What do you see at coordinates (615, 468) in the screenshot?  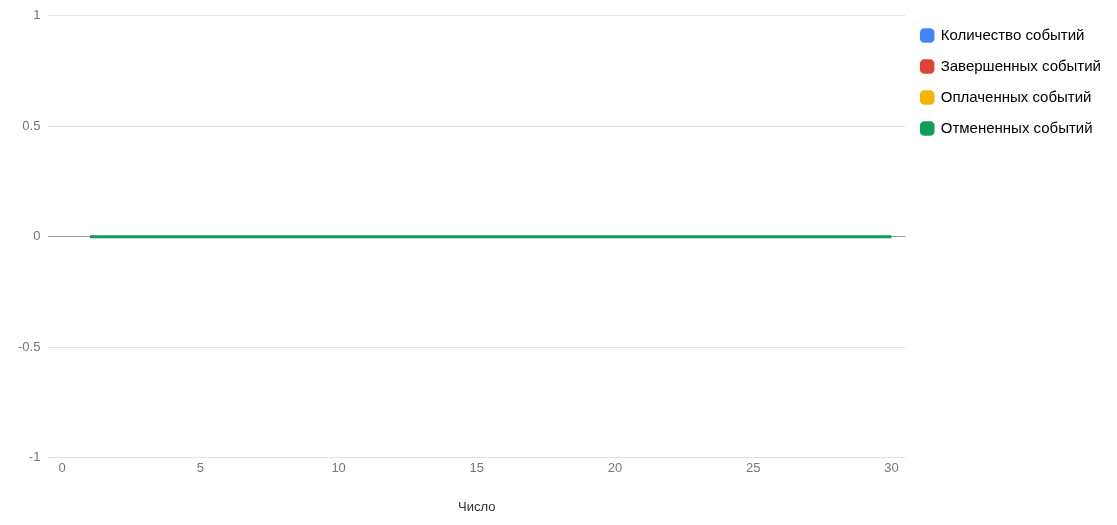 I see `x-tick-label: 20` at bounding box center [615, 468].